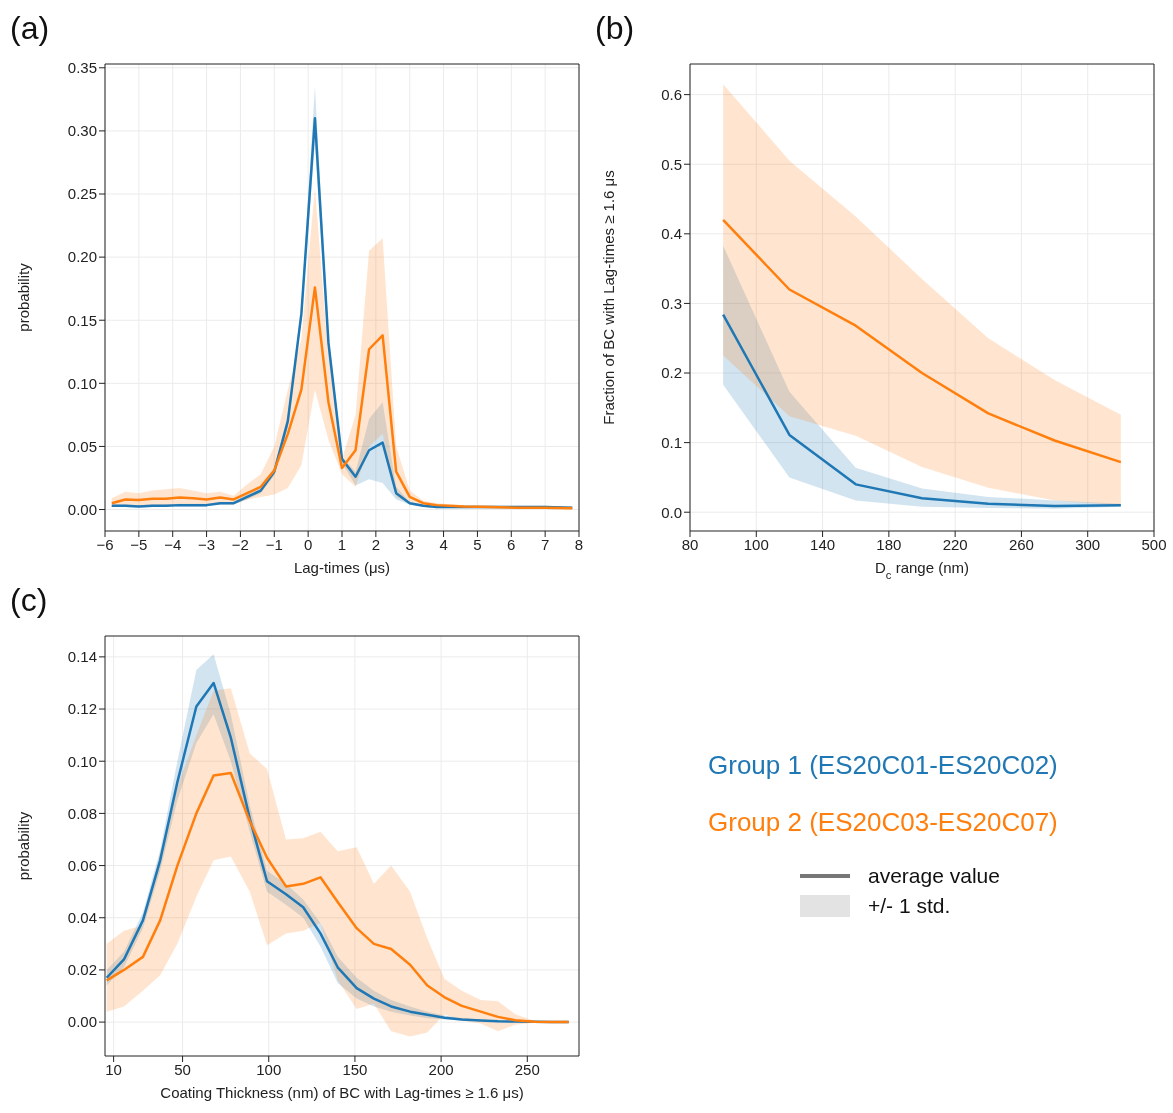 Image resolution: width=1173 pixels, height=1113 pixels. What do you see at coordinates (883, 765) in the screenshot?
I see `text: Group 1 (ES20C01-ES20C02)` at bounding box center [883, 765].